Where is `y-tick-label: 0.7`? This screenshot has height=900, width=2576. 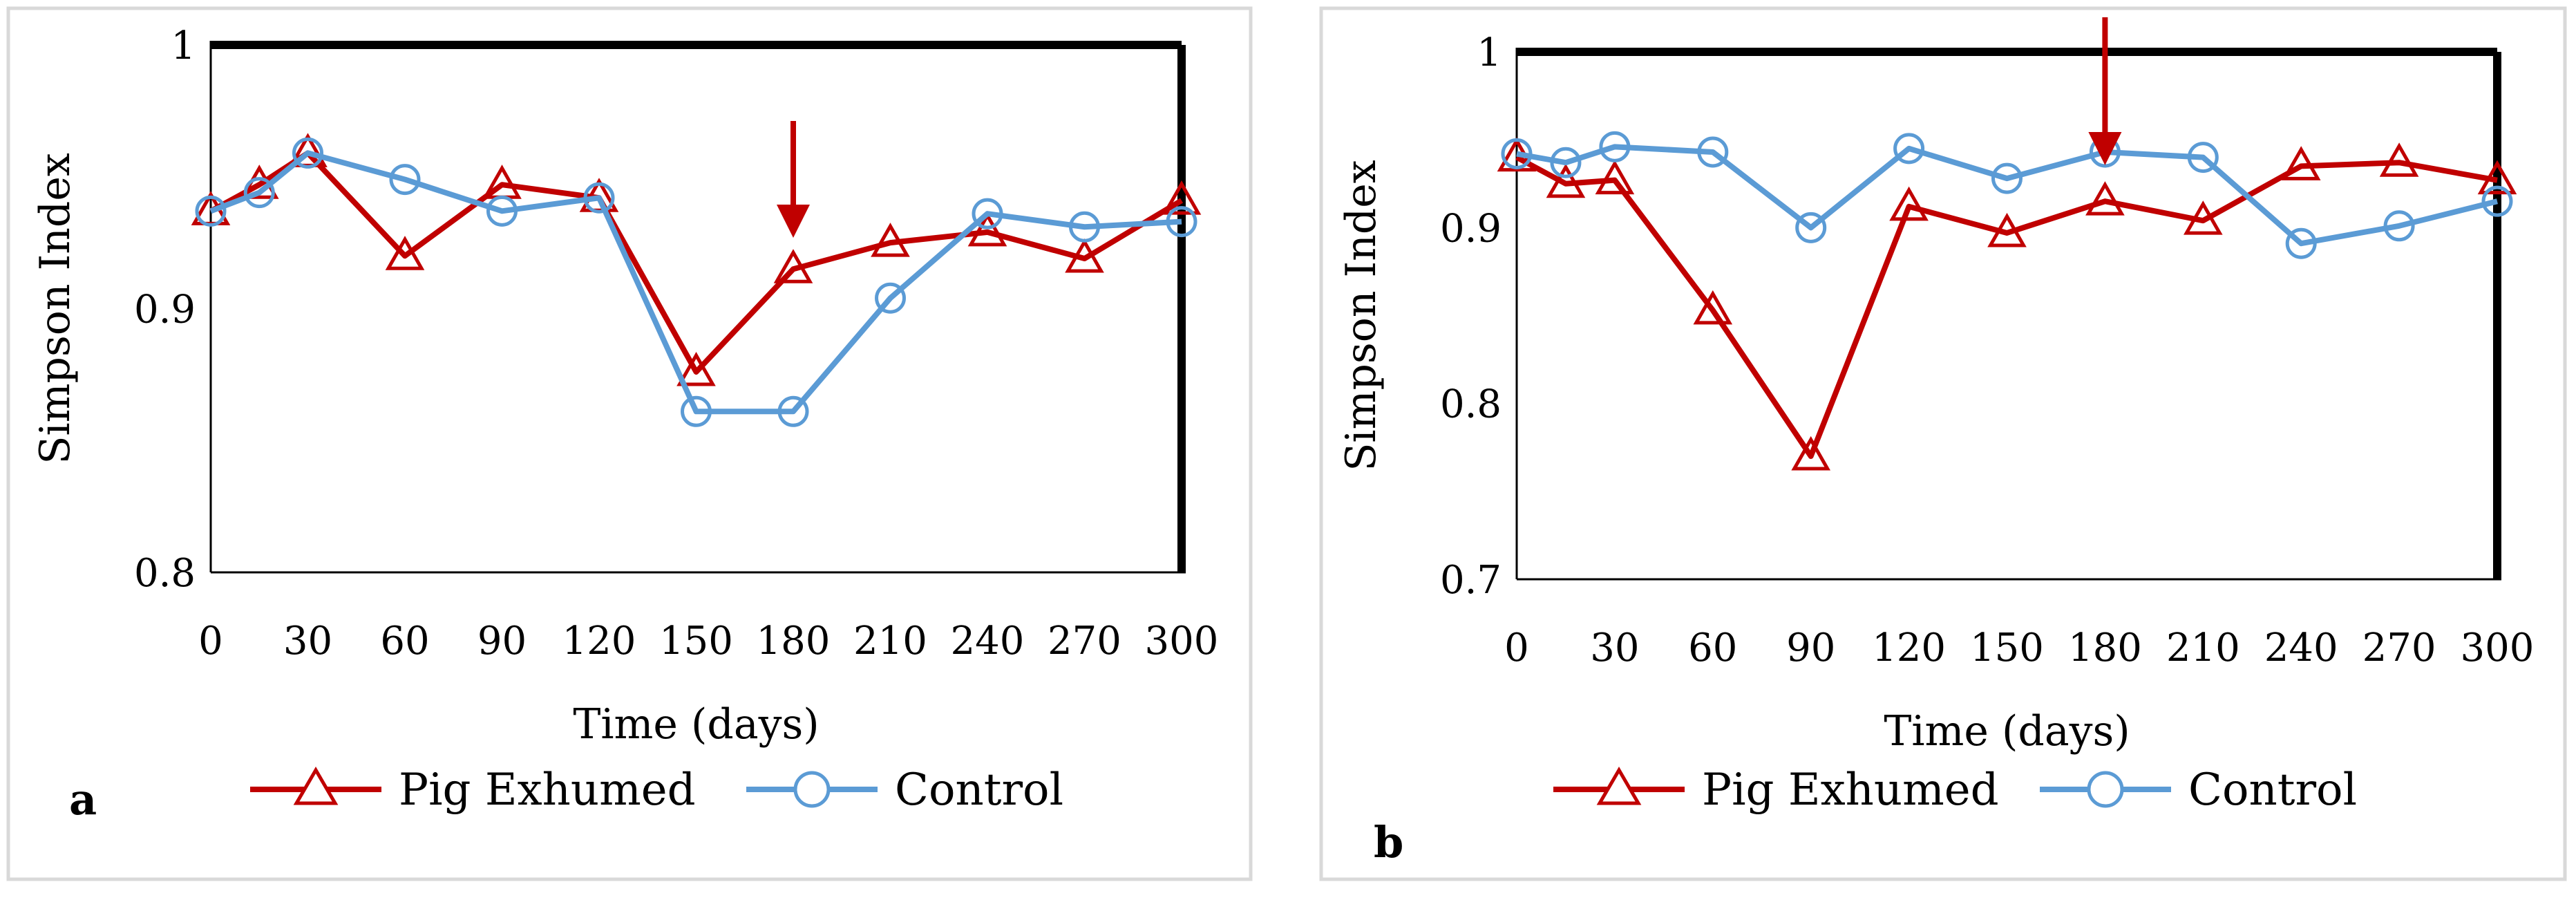
y-tick-label: 0.7 is located at coordinates (1471, 581).